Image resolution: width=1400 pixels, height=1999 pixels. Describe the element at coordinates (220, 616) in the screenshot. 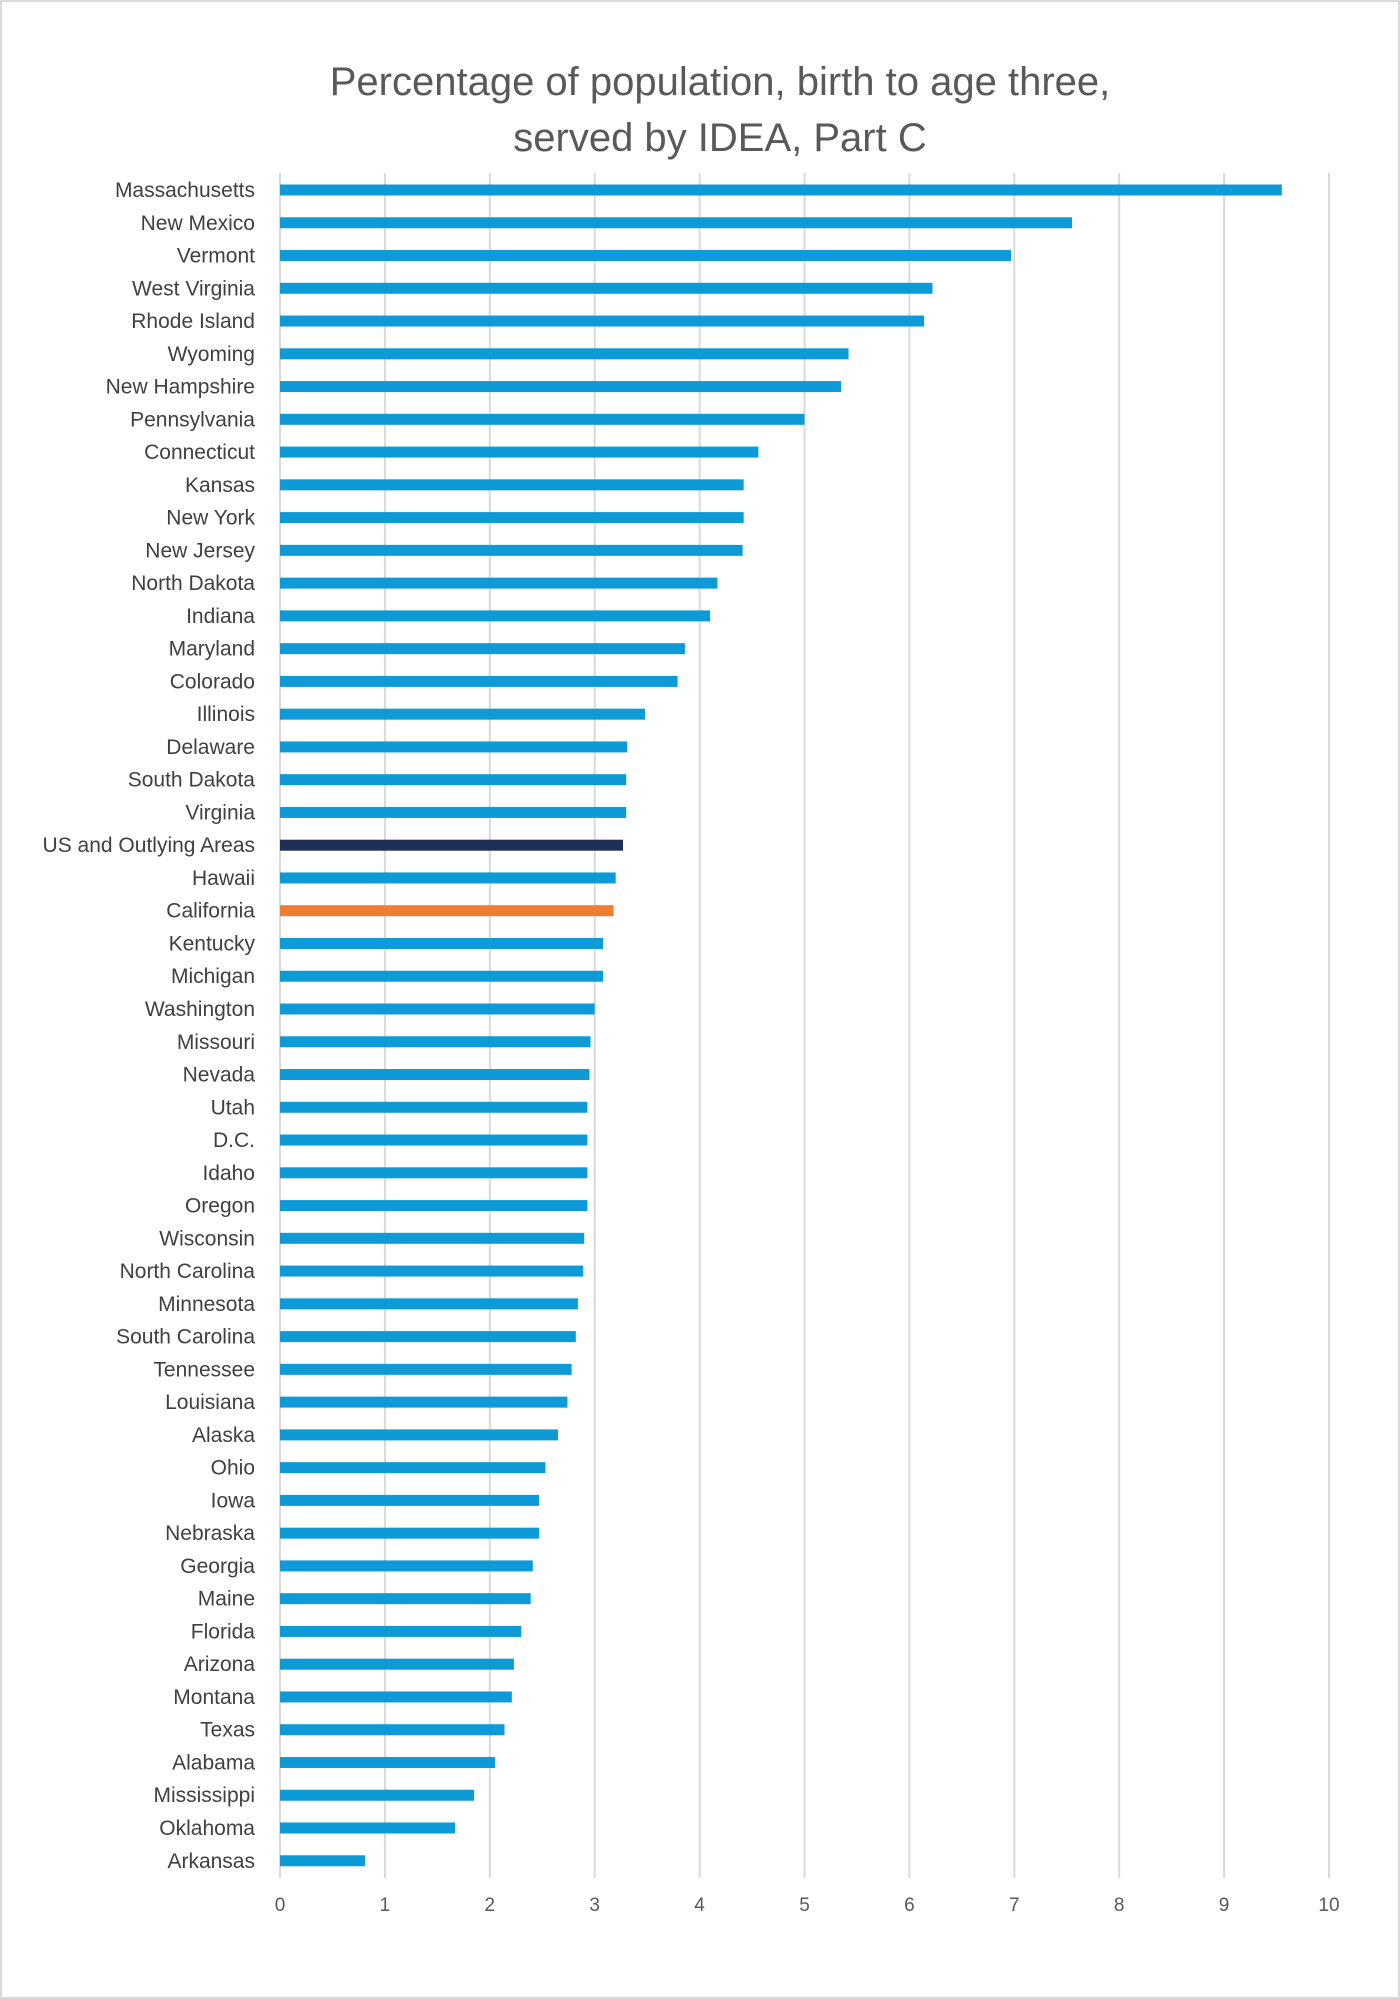

I see `category-label: Indiana` at that location.